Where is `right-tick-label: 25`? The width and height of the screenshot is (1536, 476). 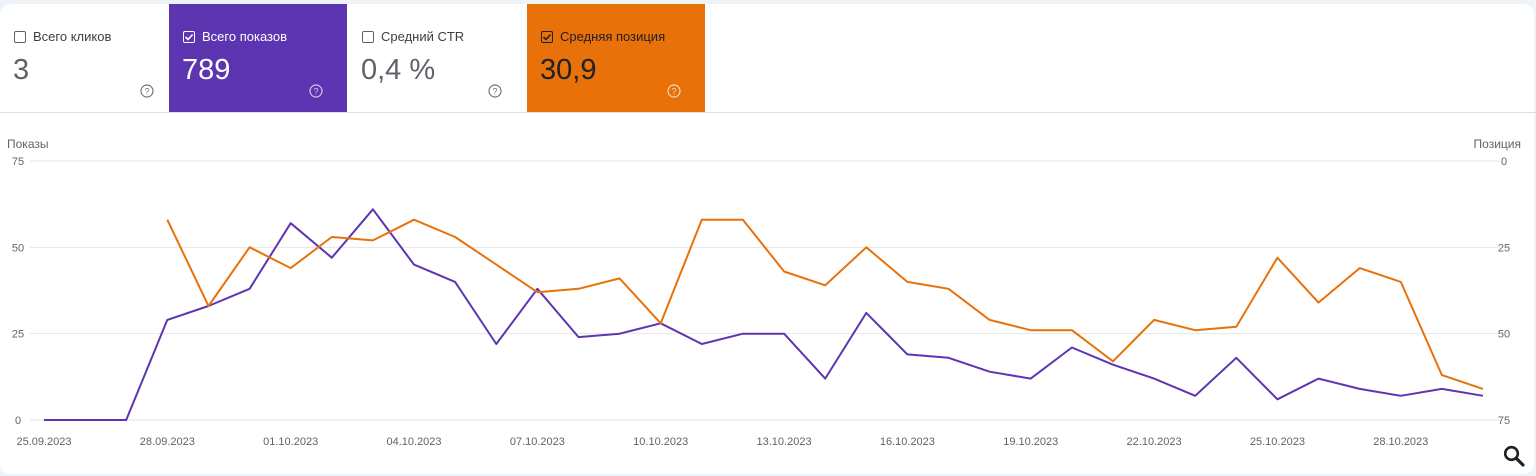
right-tick-label: 25 is located at coordinates (1504, 248).